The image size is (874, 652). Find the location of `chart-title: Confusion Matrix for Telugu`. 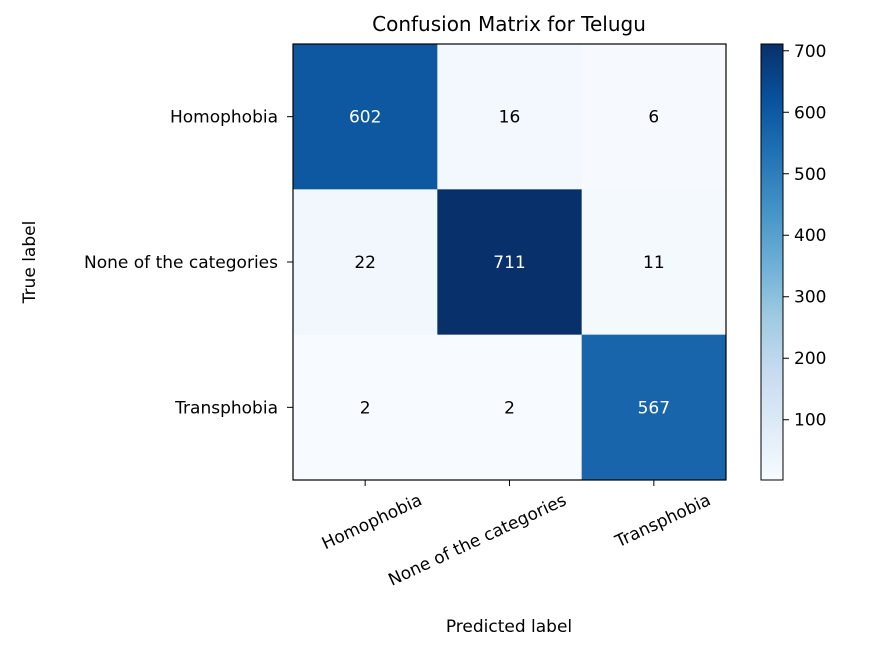

chart-title: Confusion Matrix for Telugu is located at coordinates (509, 24).